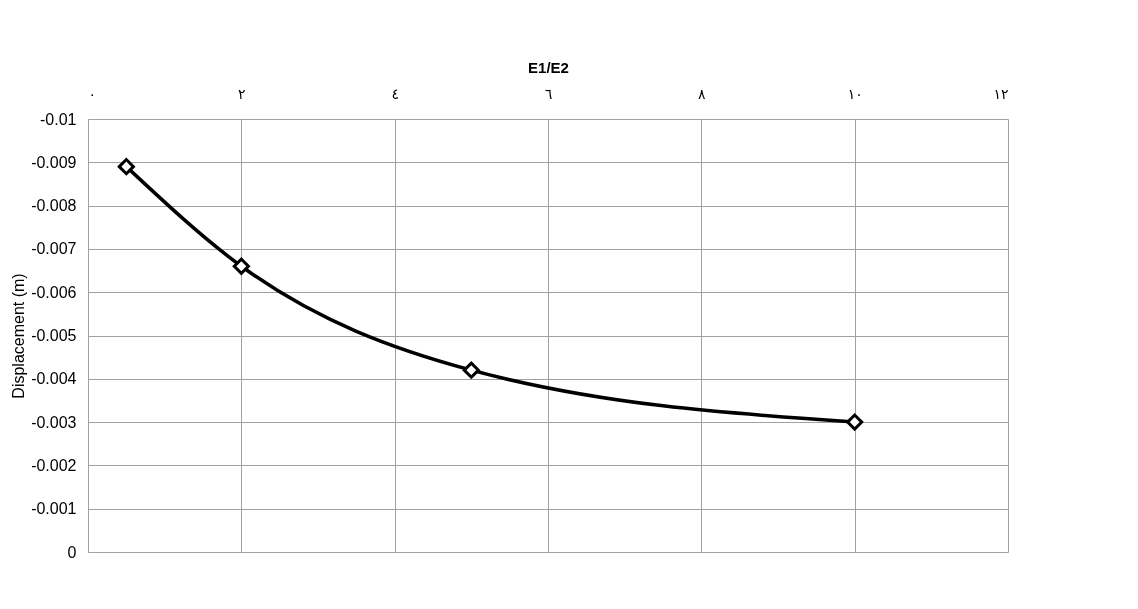 Image resolution: width=1138 pixels, height=609 pixels. Describe the element at coordinates (58, 119) in the screenshot. I see `y-tick-label: -0.01` at that location.